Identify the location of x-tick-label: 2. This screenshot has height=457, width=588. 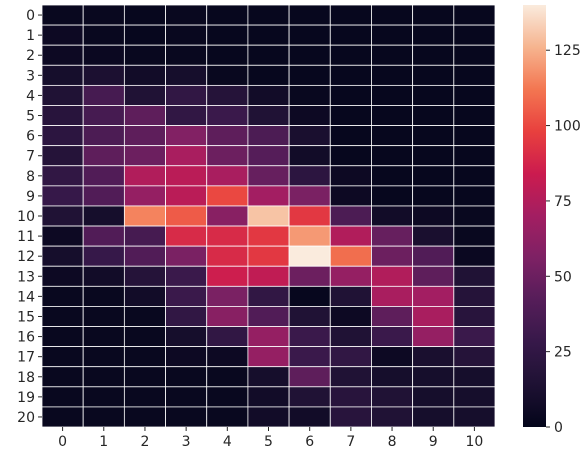
(144, 442).